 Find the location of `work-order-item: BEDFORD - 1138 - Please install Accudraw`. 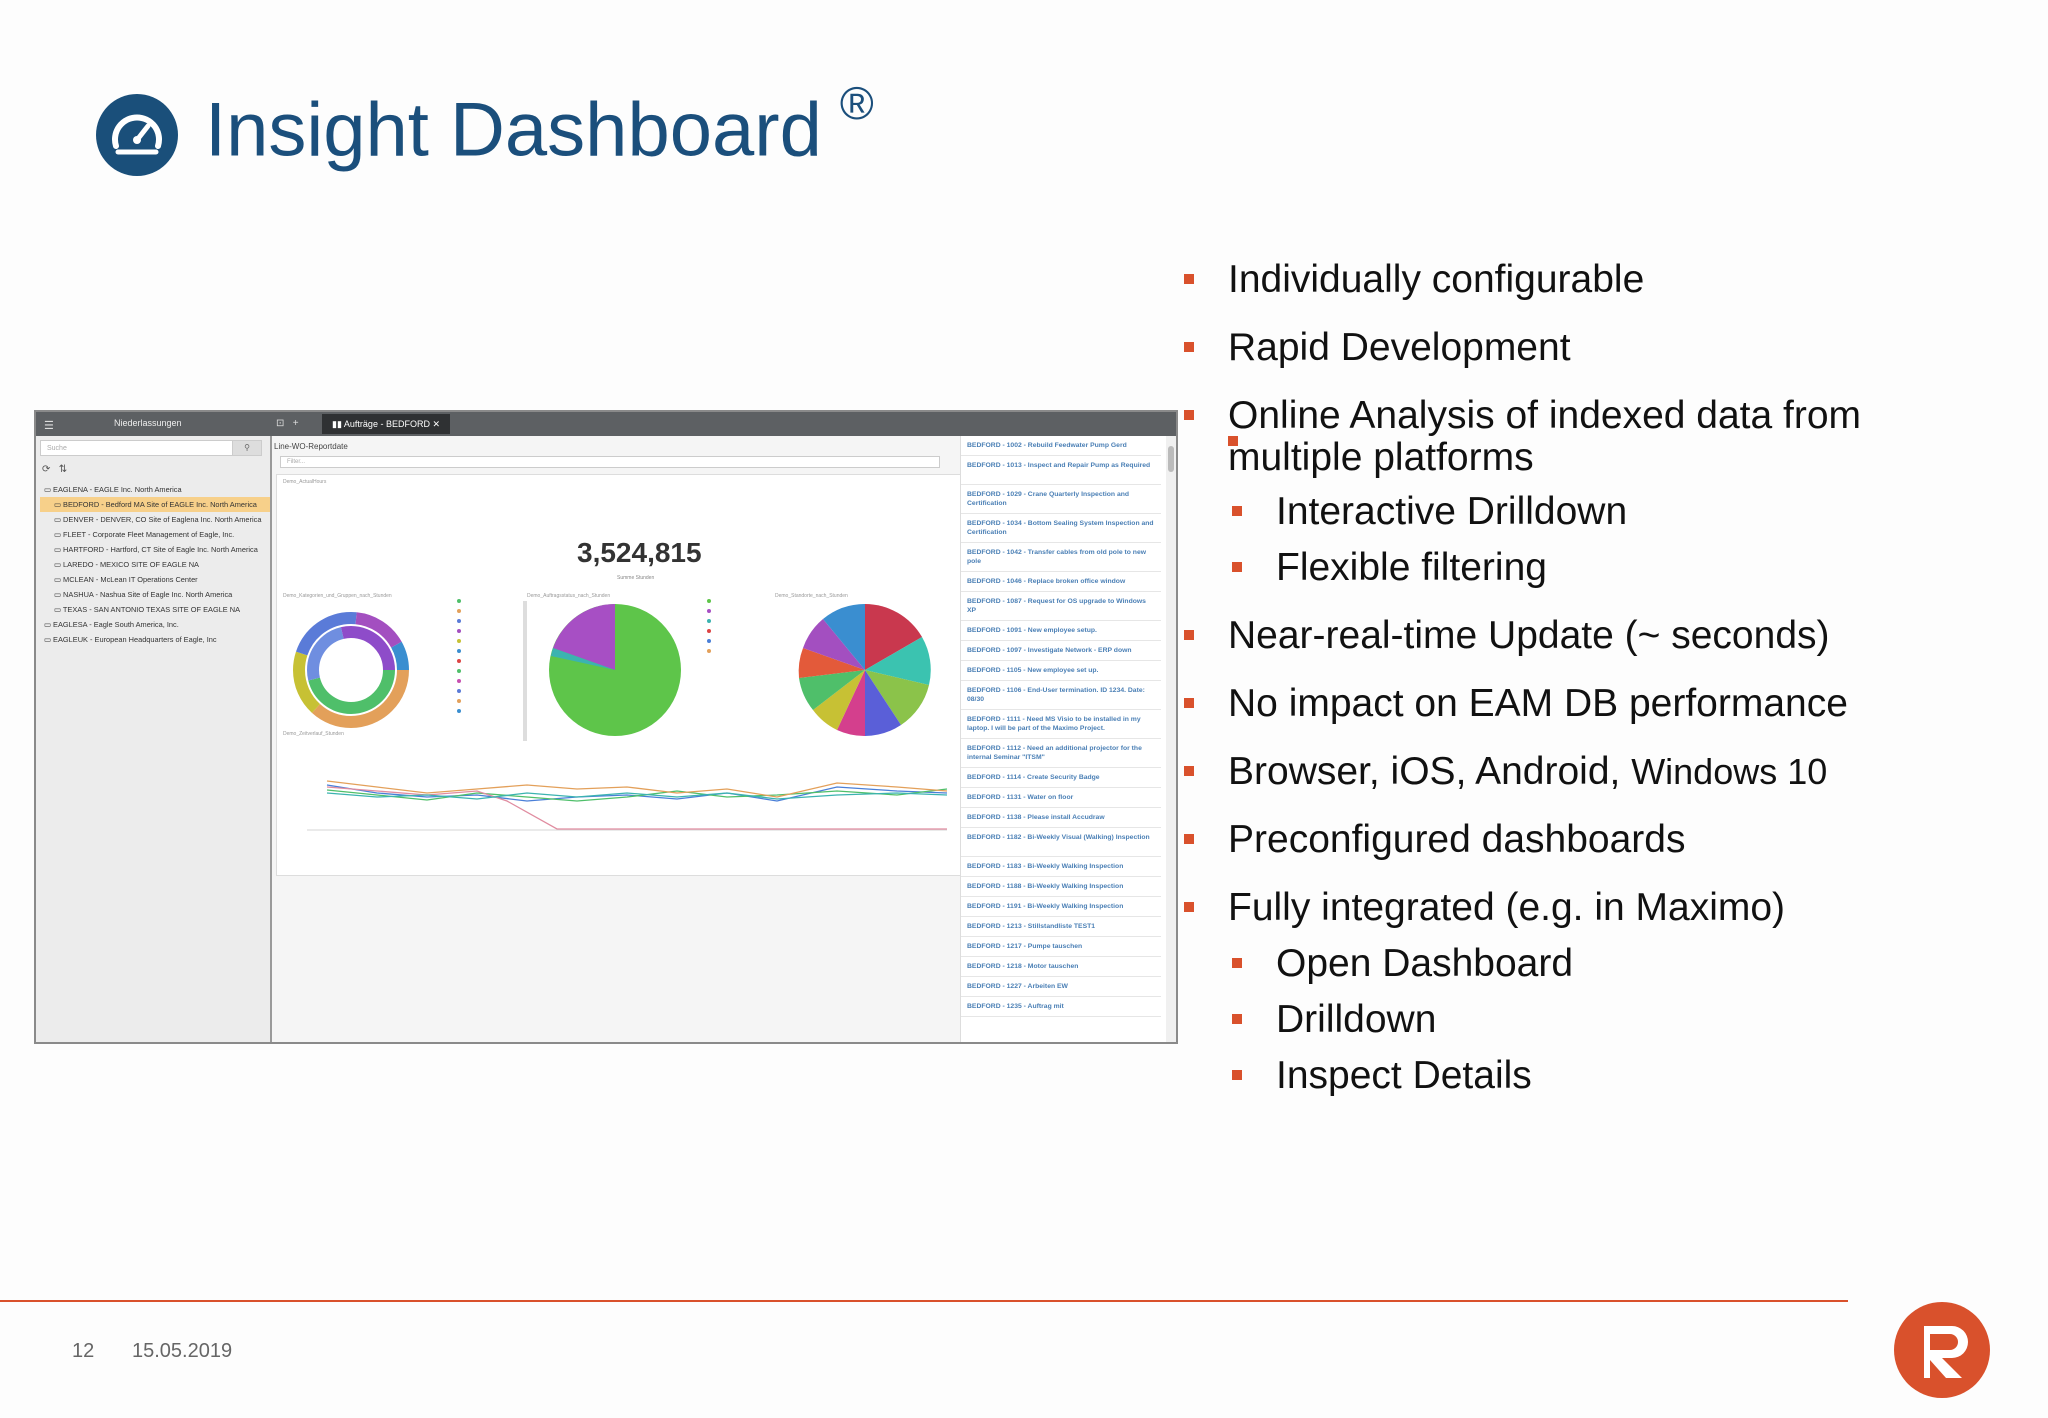

work-order-item: BEDFORD - 1138 - Please install Accudraw is located at coordinates (1061, 818).